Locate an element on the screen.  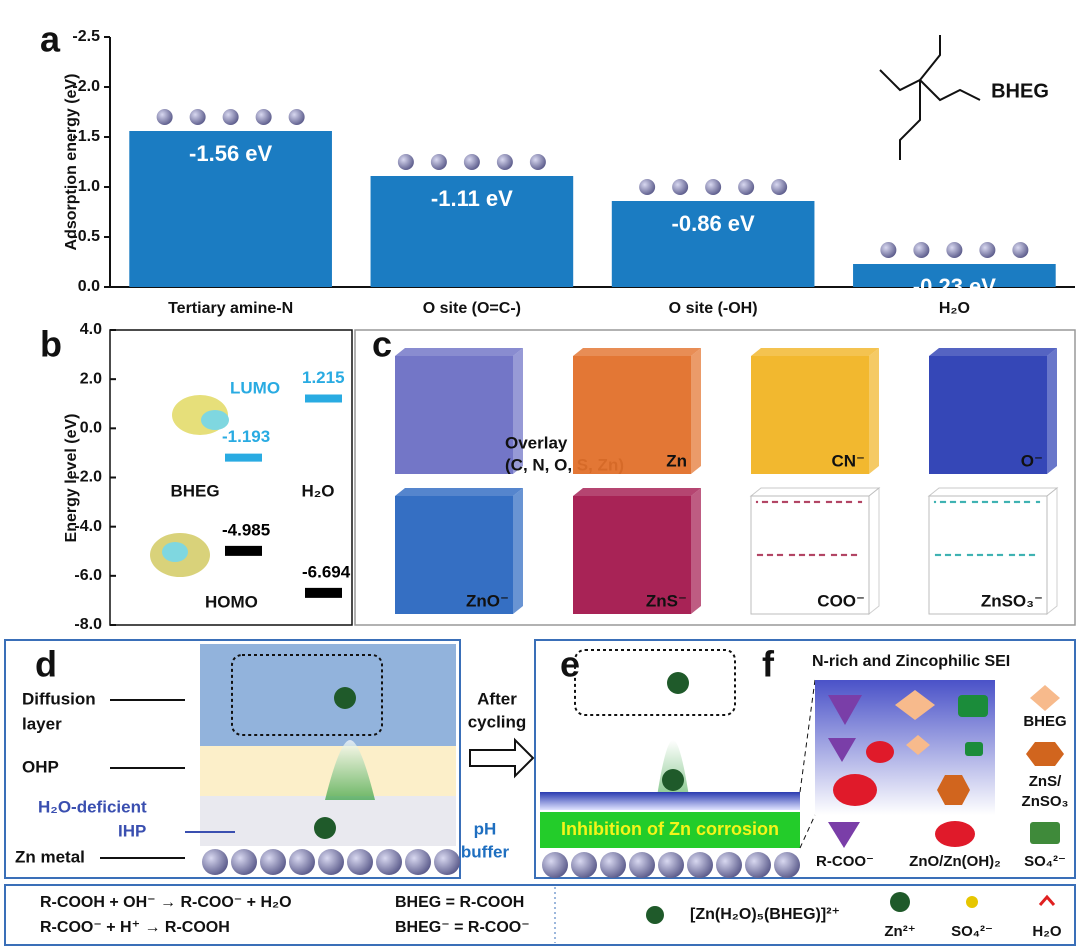
y-axis-title: Energy level (eV) is located at coordinates (71, 478).